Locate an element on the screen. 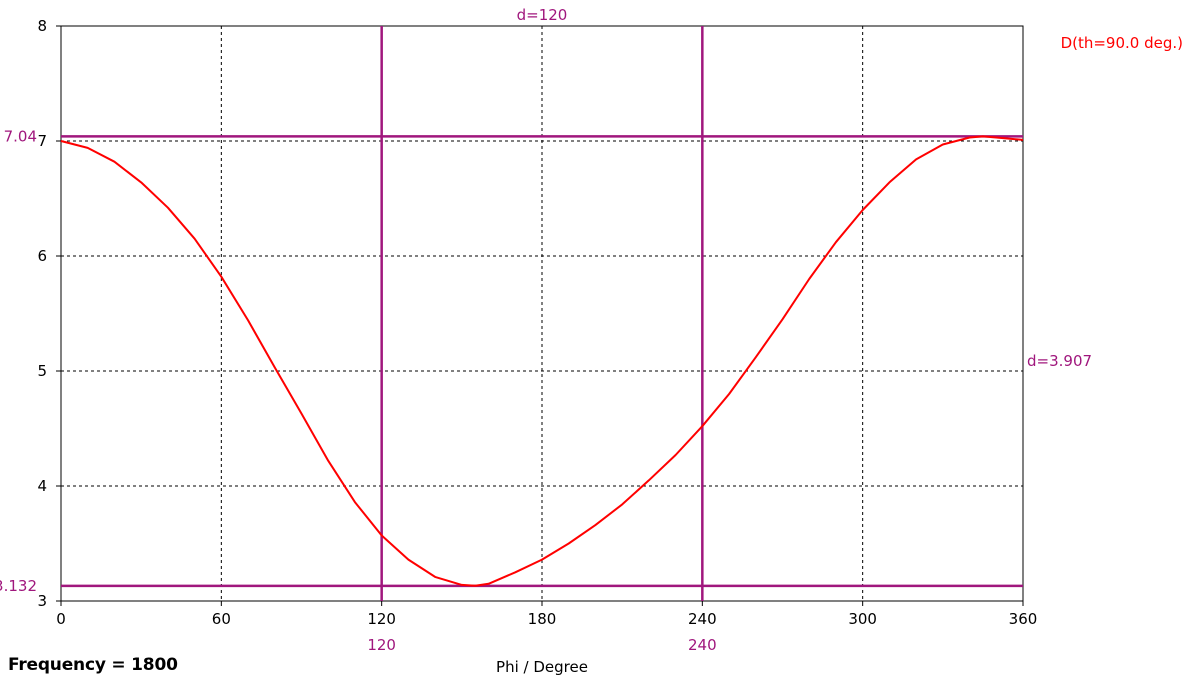 The width and height of the screenshot is (1192, 686). y-tick-label-4: 4 is located at coordinates (42, 486).